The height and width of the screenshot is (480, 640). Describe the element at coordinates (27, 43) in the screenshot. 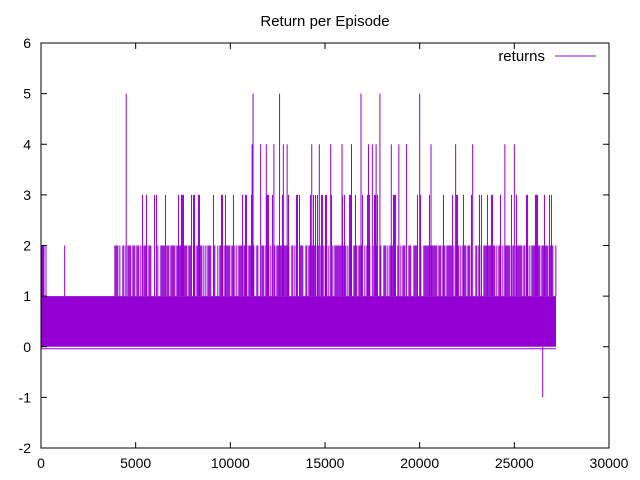

I see `y-tick-label: 6` at that location.